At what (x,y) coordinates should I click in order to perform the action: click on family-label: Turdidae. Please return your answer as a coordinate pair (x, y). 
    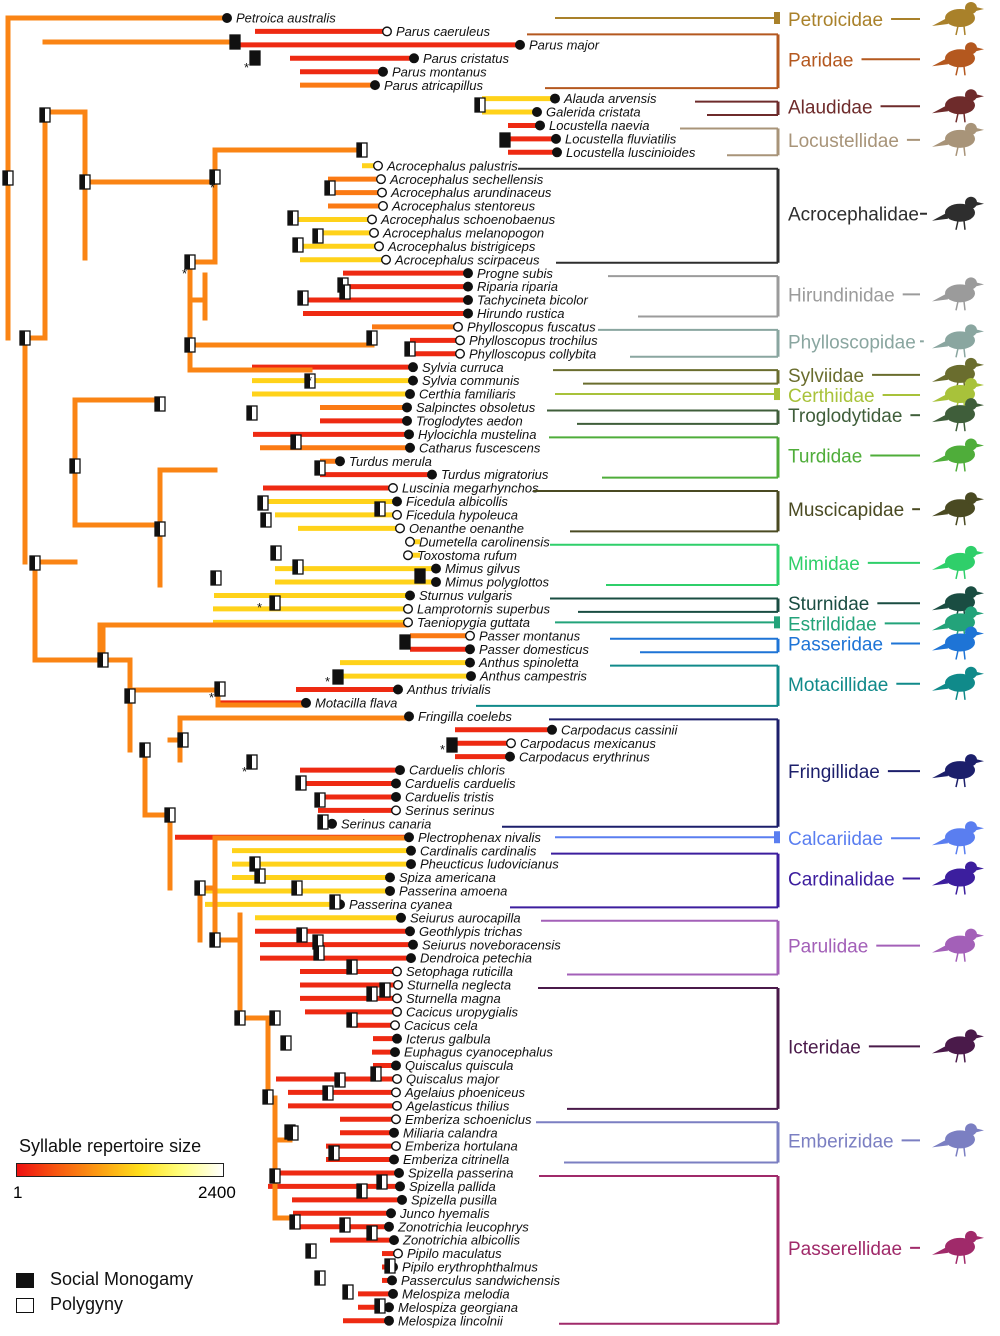
    Looking at the image, I should click on (825, 456).